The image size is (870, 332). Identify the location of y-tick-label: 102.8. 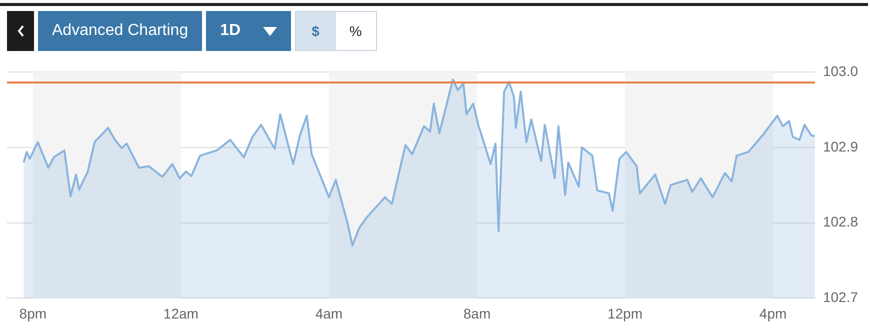
(840, 222).